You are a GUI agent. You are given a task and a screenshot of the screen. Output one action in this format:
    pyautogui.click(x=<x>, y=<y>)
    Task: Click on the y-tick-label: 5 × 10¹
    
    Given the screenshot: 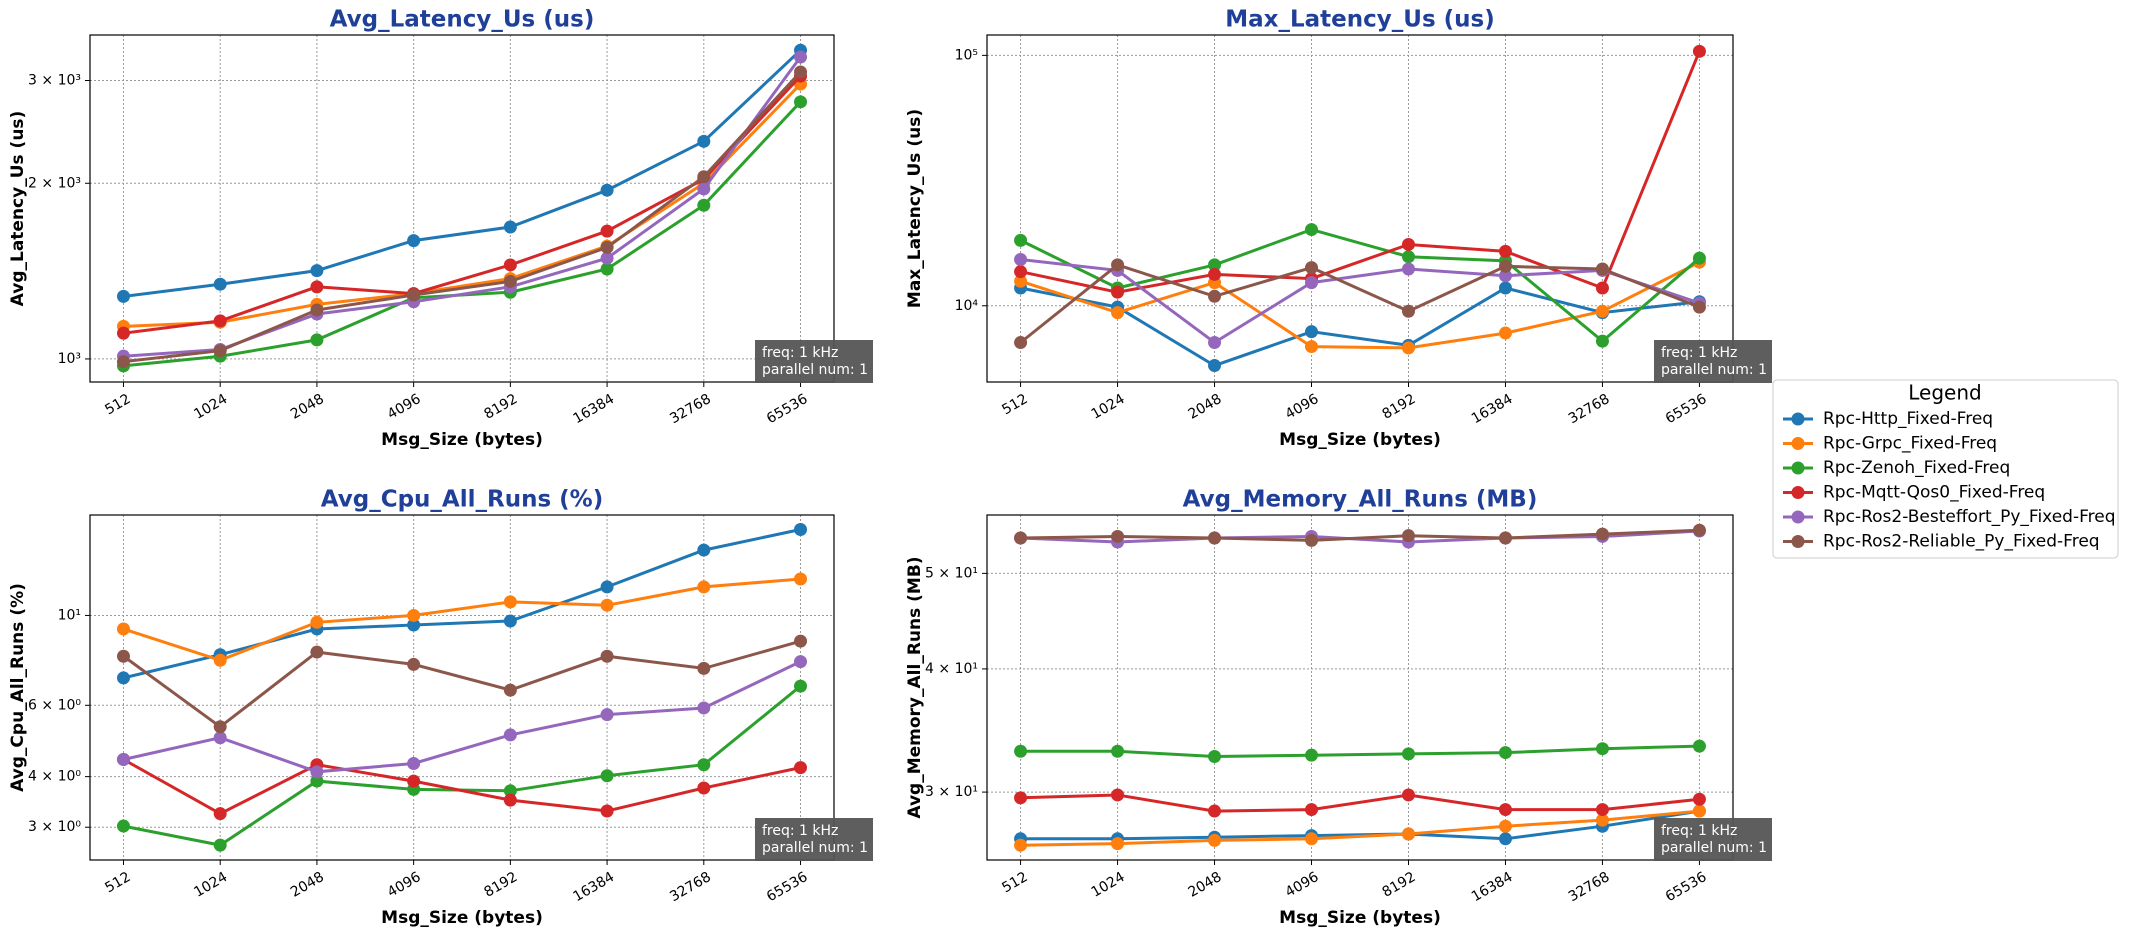 What is the action you would take?
    pyautogui.click(x=951, y=573)
    